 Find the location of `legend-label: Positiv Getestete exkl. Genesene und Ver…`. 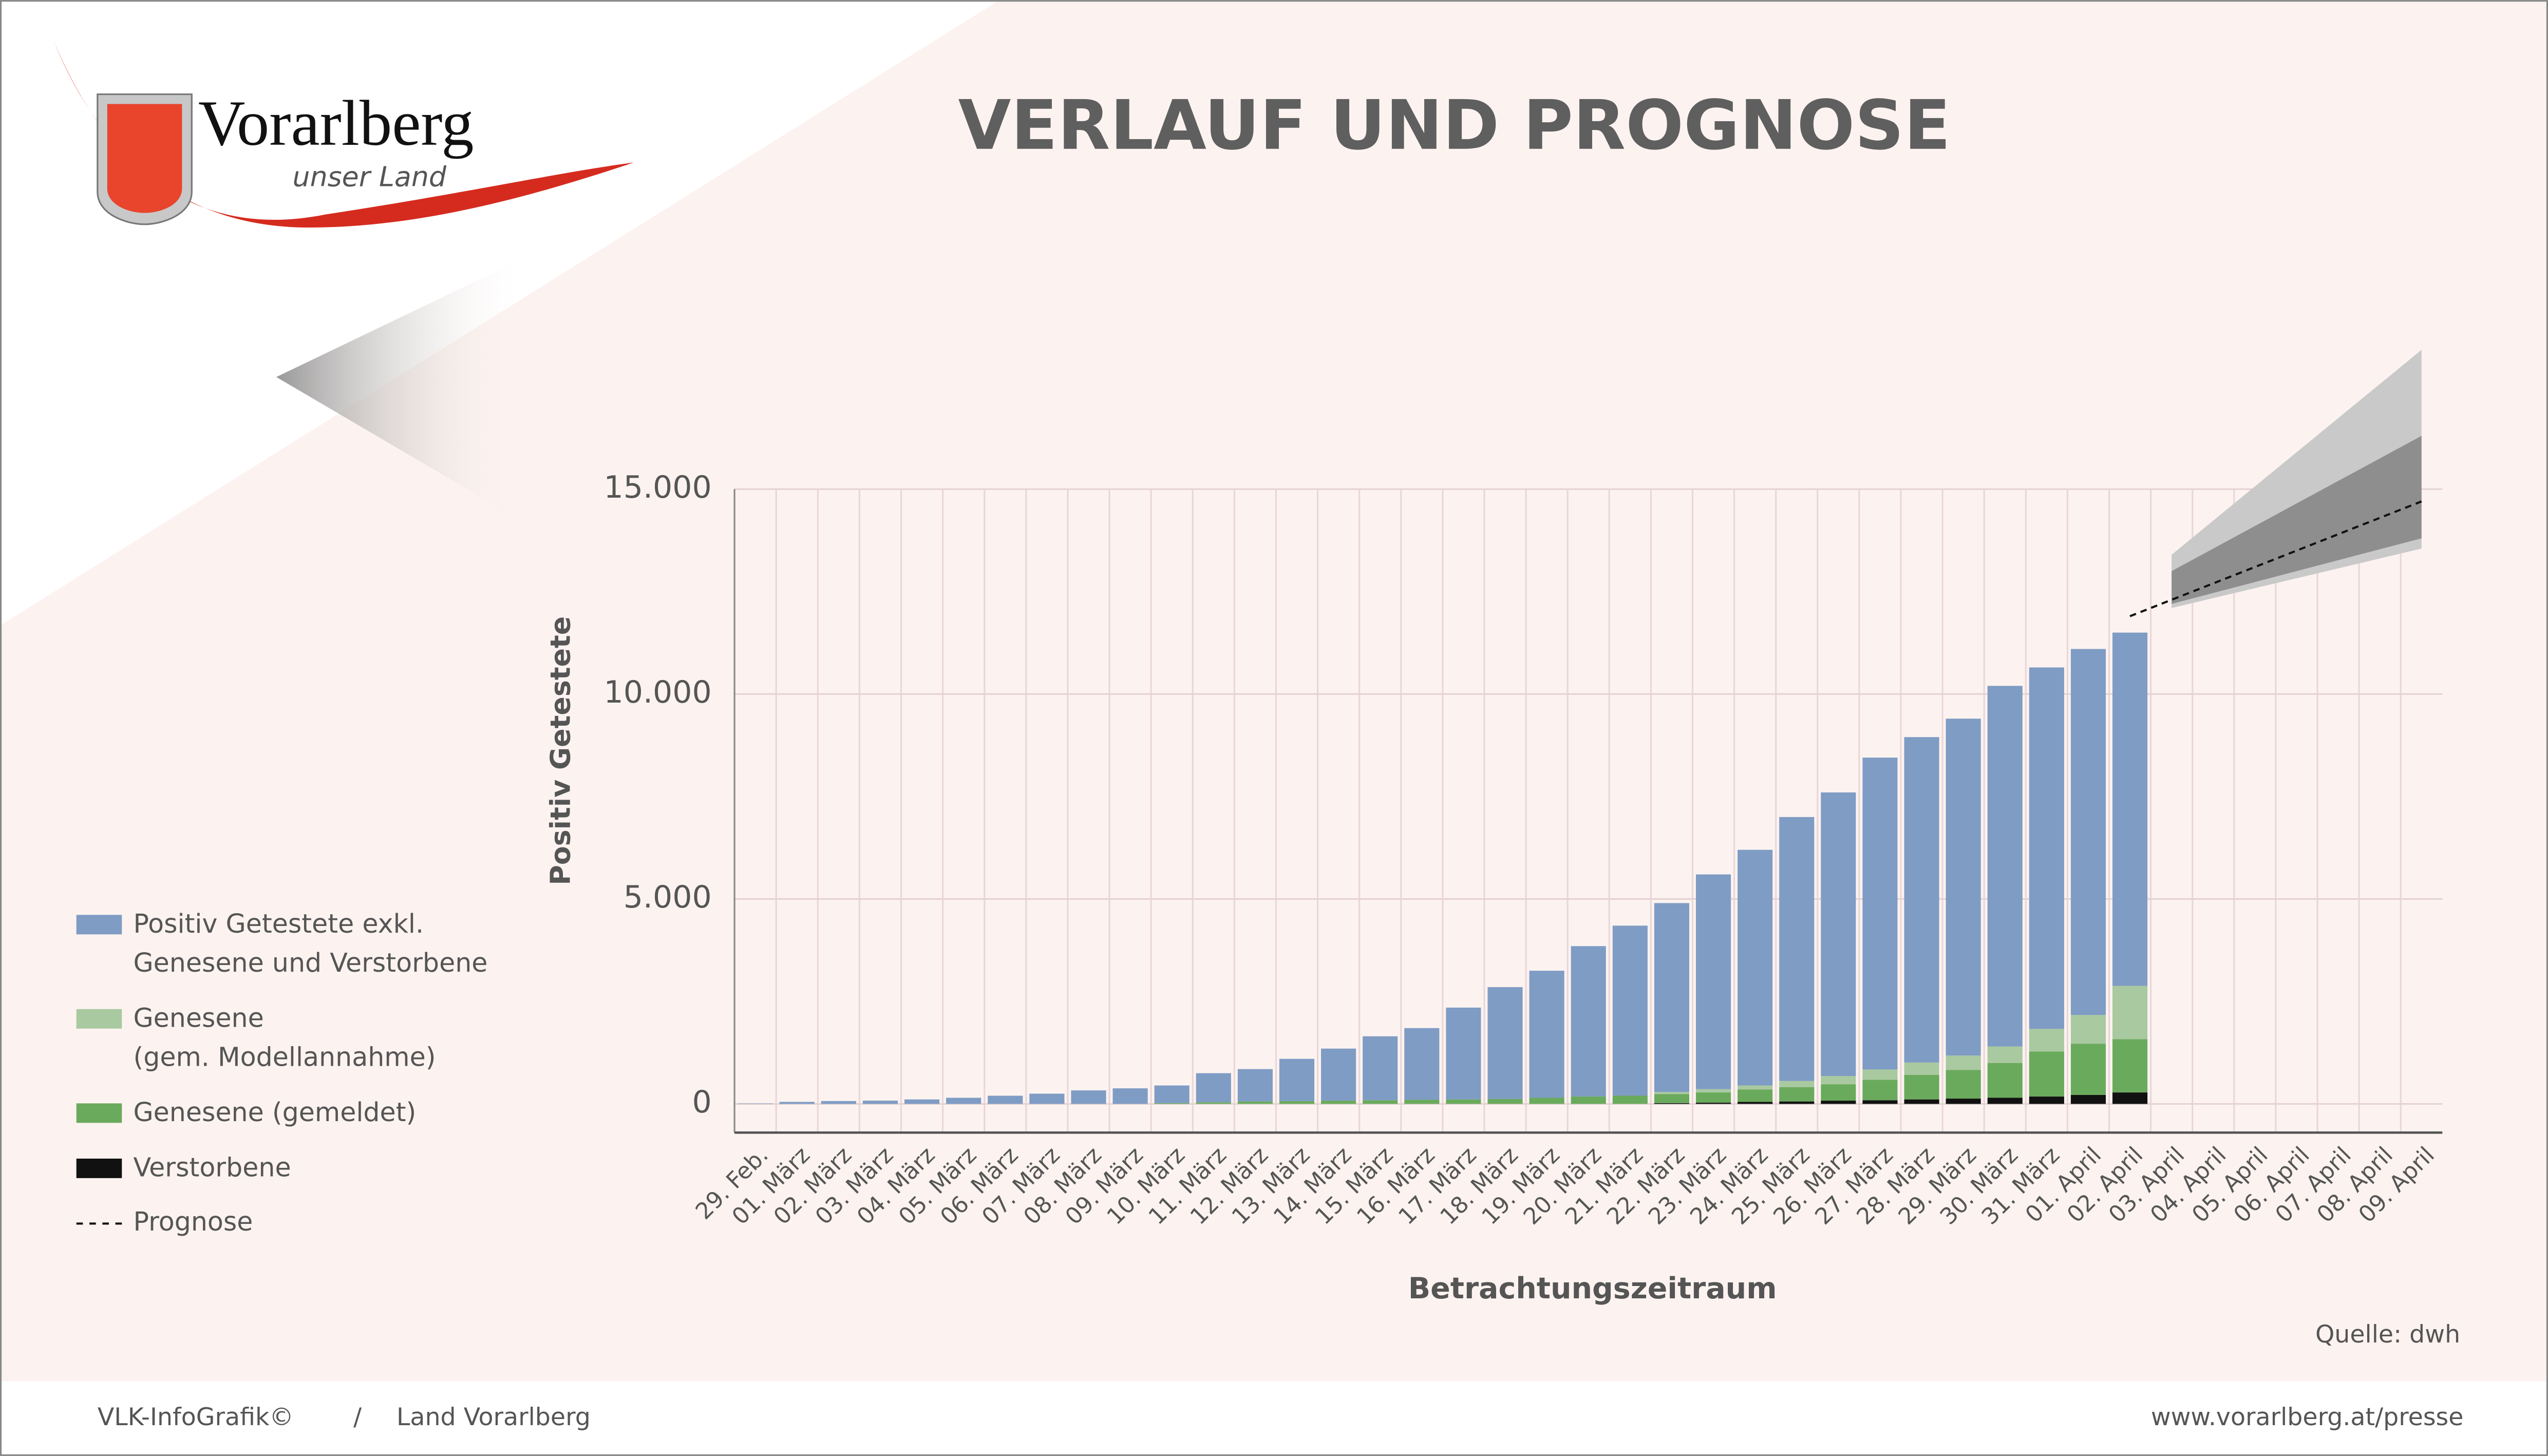

legend-label: Positiv Getestete exkl. Genesene und Ver… is located at coordinates (310, 943).